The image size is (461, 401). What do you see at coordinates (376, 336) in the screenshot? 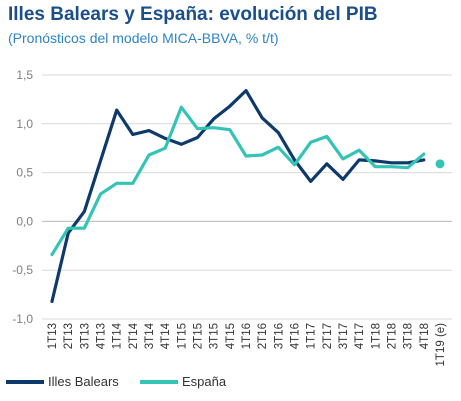
I see `x-tick-label: 1T18` at bounding box center [376, 336].